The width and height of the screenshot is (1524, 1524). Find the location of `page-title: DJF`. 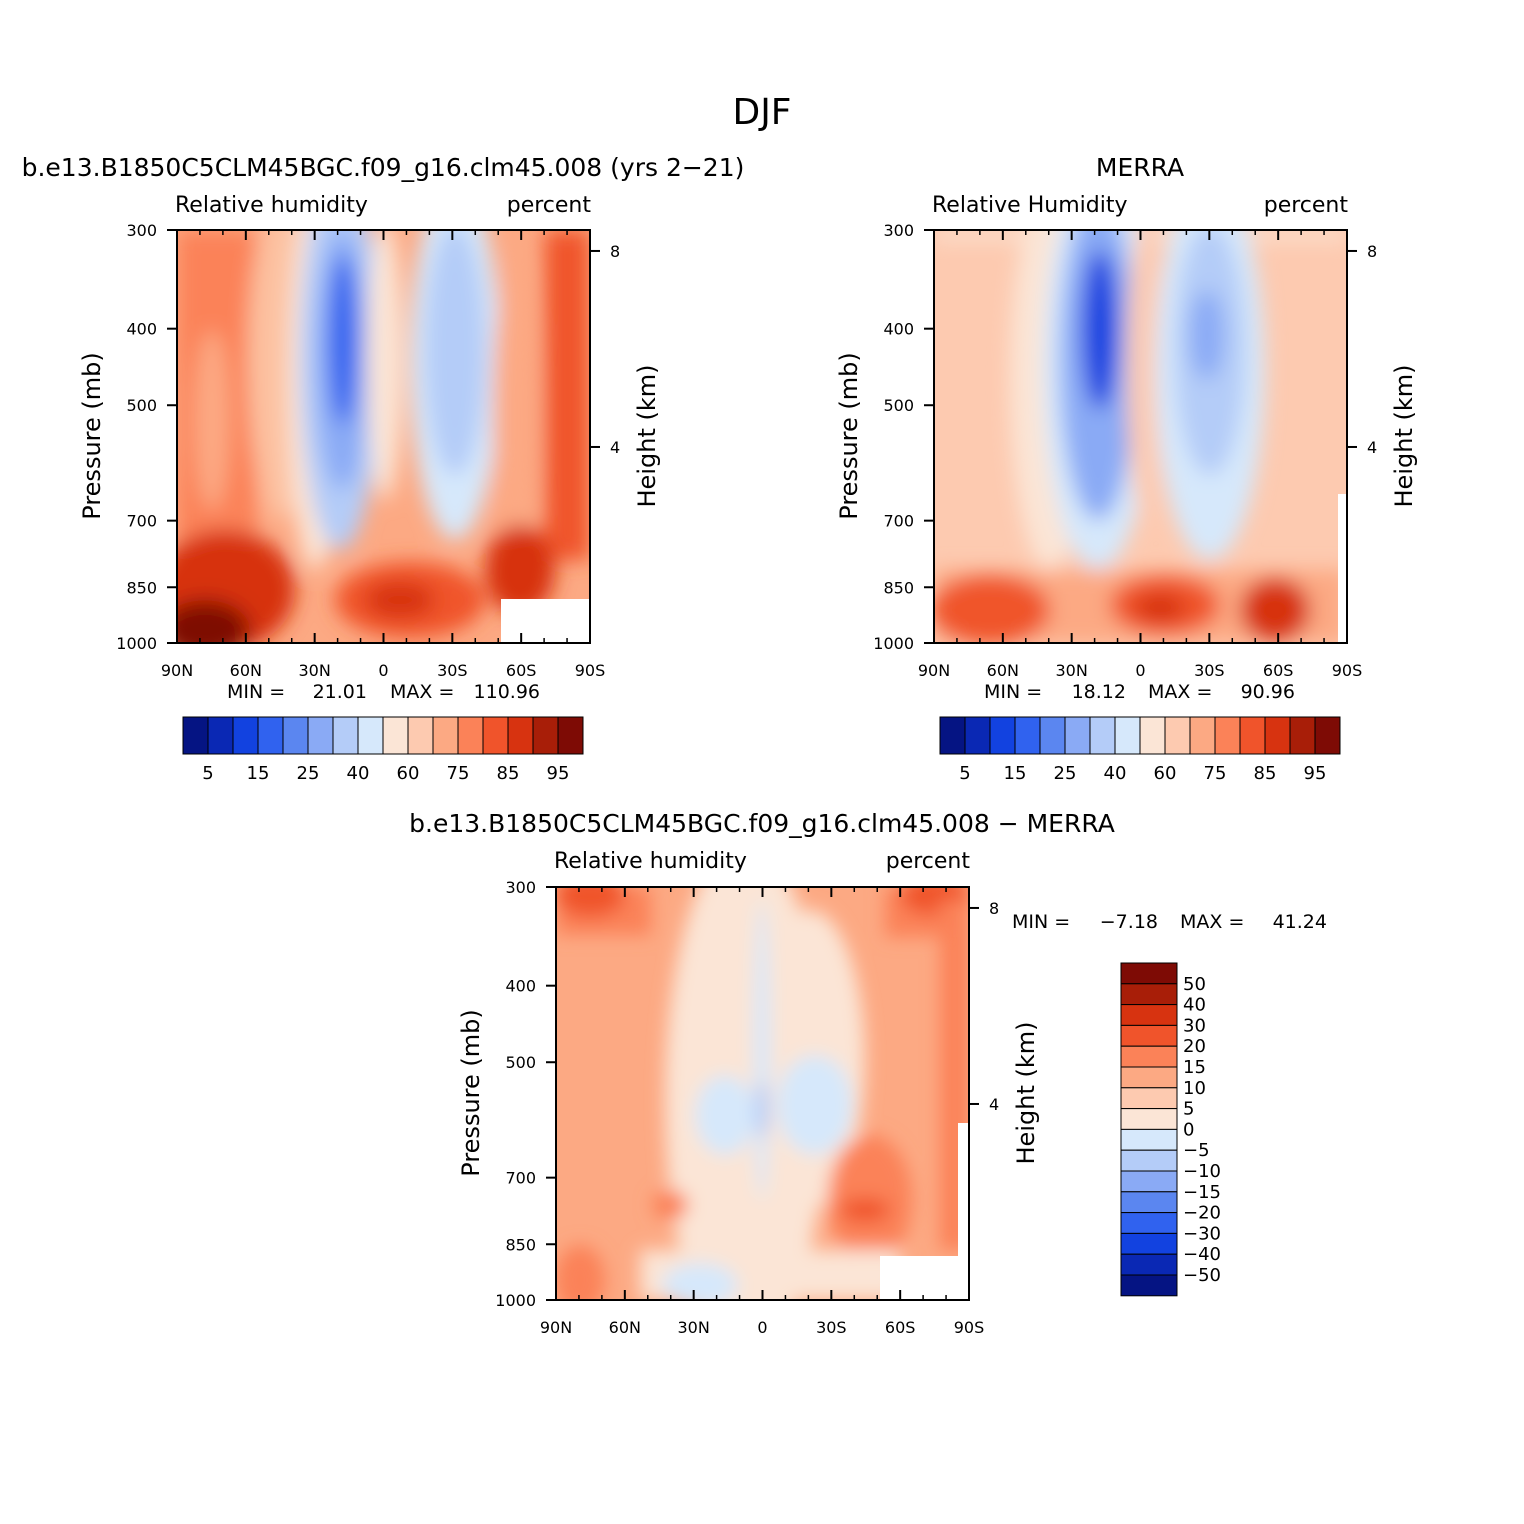

page-title: DJF is located at coordinates (761, 112).